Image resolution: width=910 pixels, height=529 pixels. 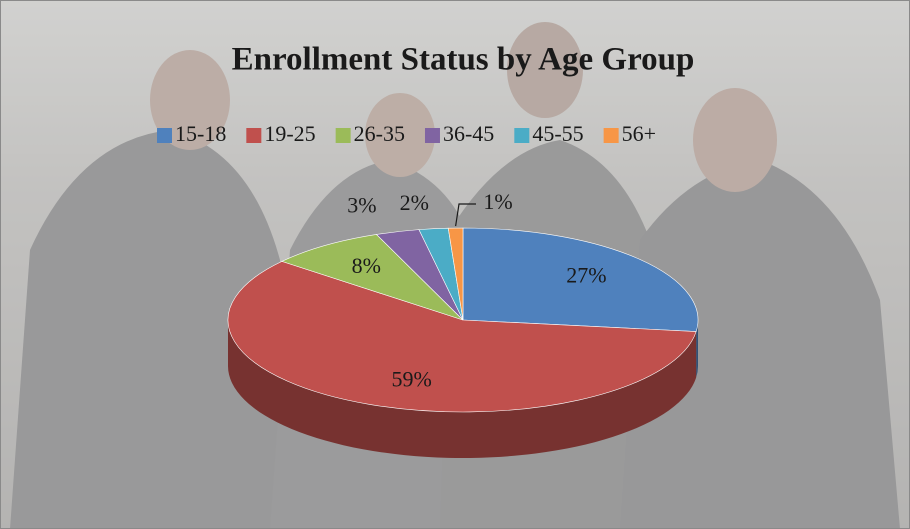 I want to click on legend-label: 45-55, so click(x=557, y=133).